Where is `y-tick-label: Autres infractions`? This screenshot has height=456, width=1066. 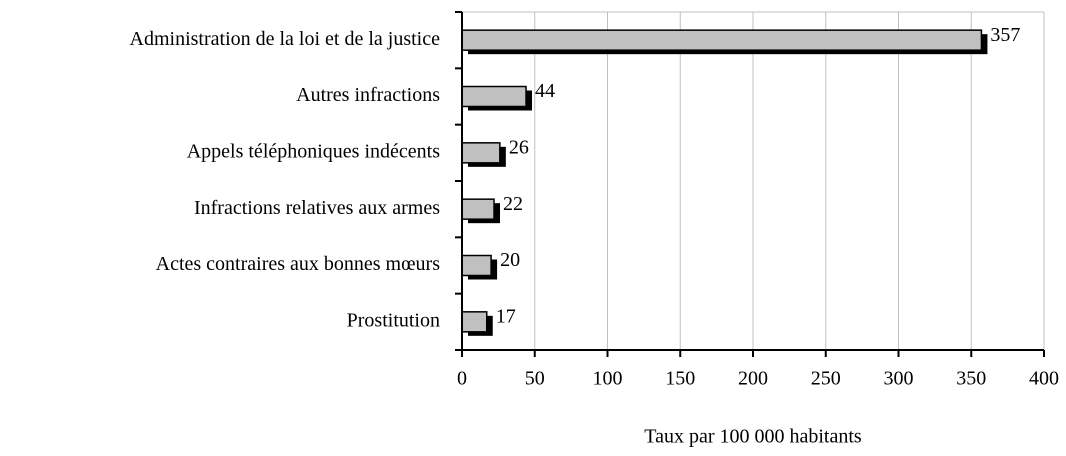
y-tick-label: Autres infractions is located at coordinates (368, 95).